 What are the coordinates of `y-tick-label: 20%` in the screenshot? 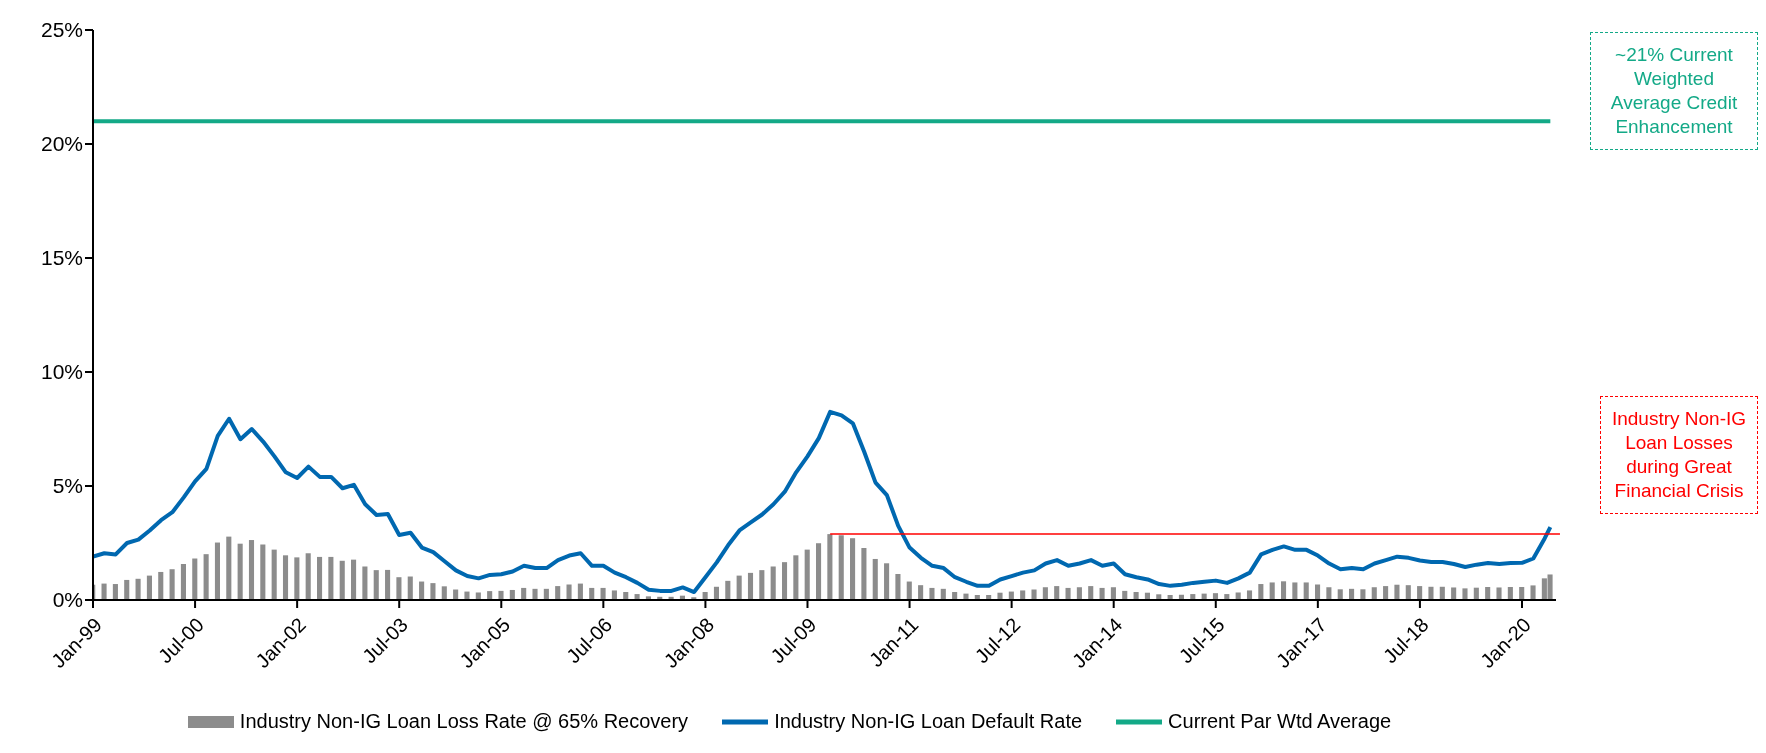 It's located at (61, 144).